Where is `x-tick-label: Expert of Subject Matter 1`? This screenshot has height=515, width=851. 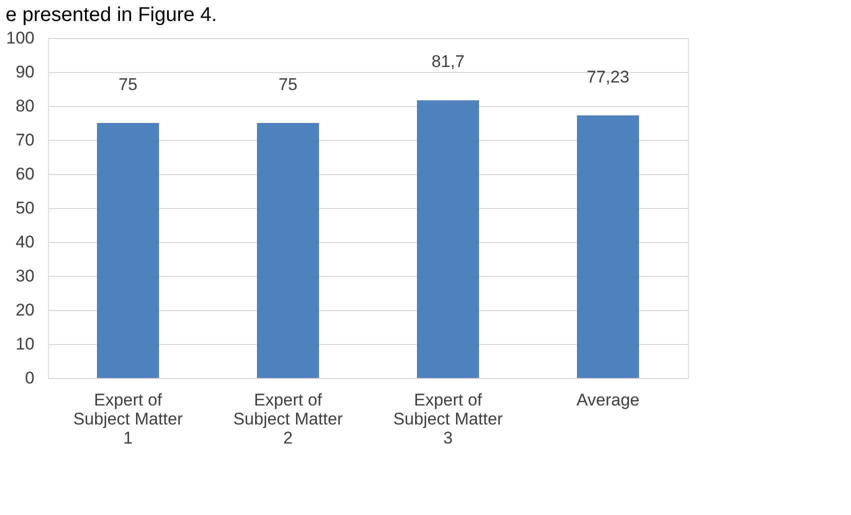 x-tick-label: Expert of Subject Matter 1 is located at coordinates (128, 419).